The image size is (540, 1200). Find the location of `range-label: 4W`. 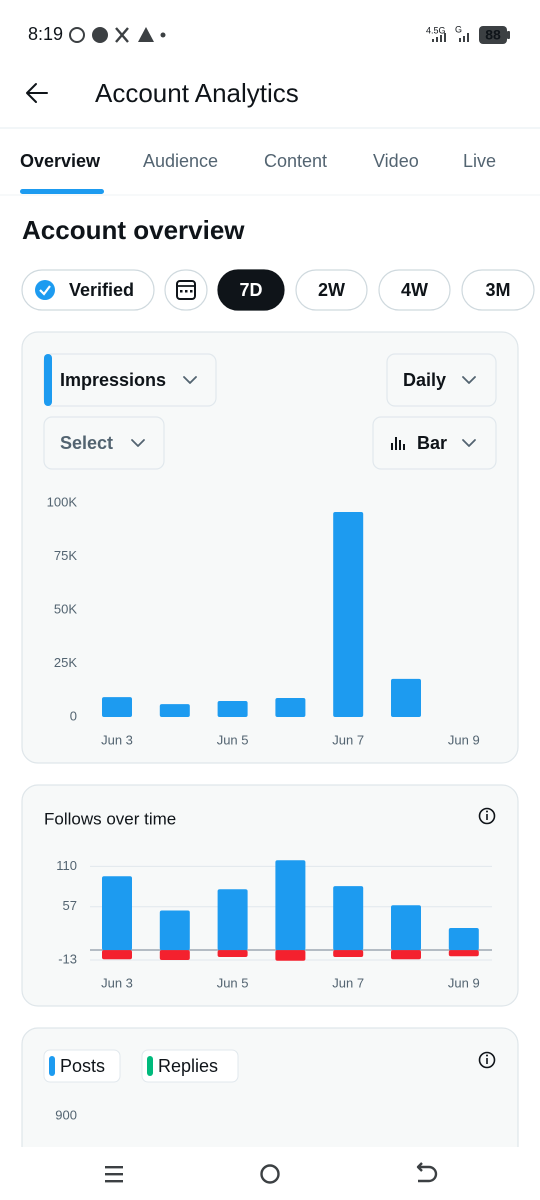

range-label: 4W is located at coordinates (414, 290).